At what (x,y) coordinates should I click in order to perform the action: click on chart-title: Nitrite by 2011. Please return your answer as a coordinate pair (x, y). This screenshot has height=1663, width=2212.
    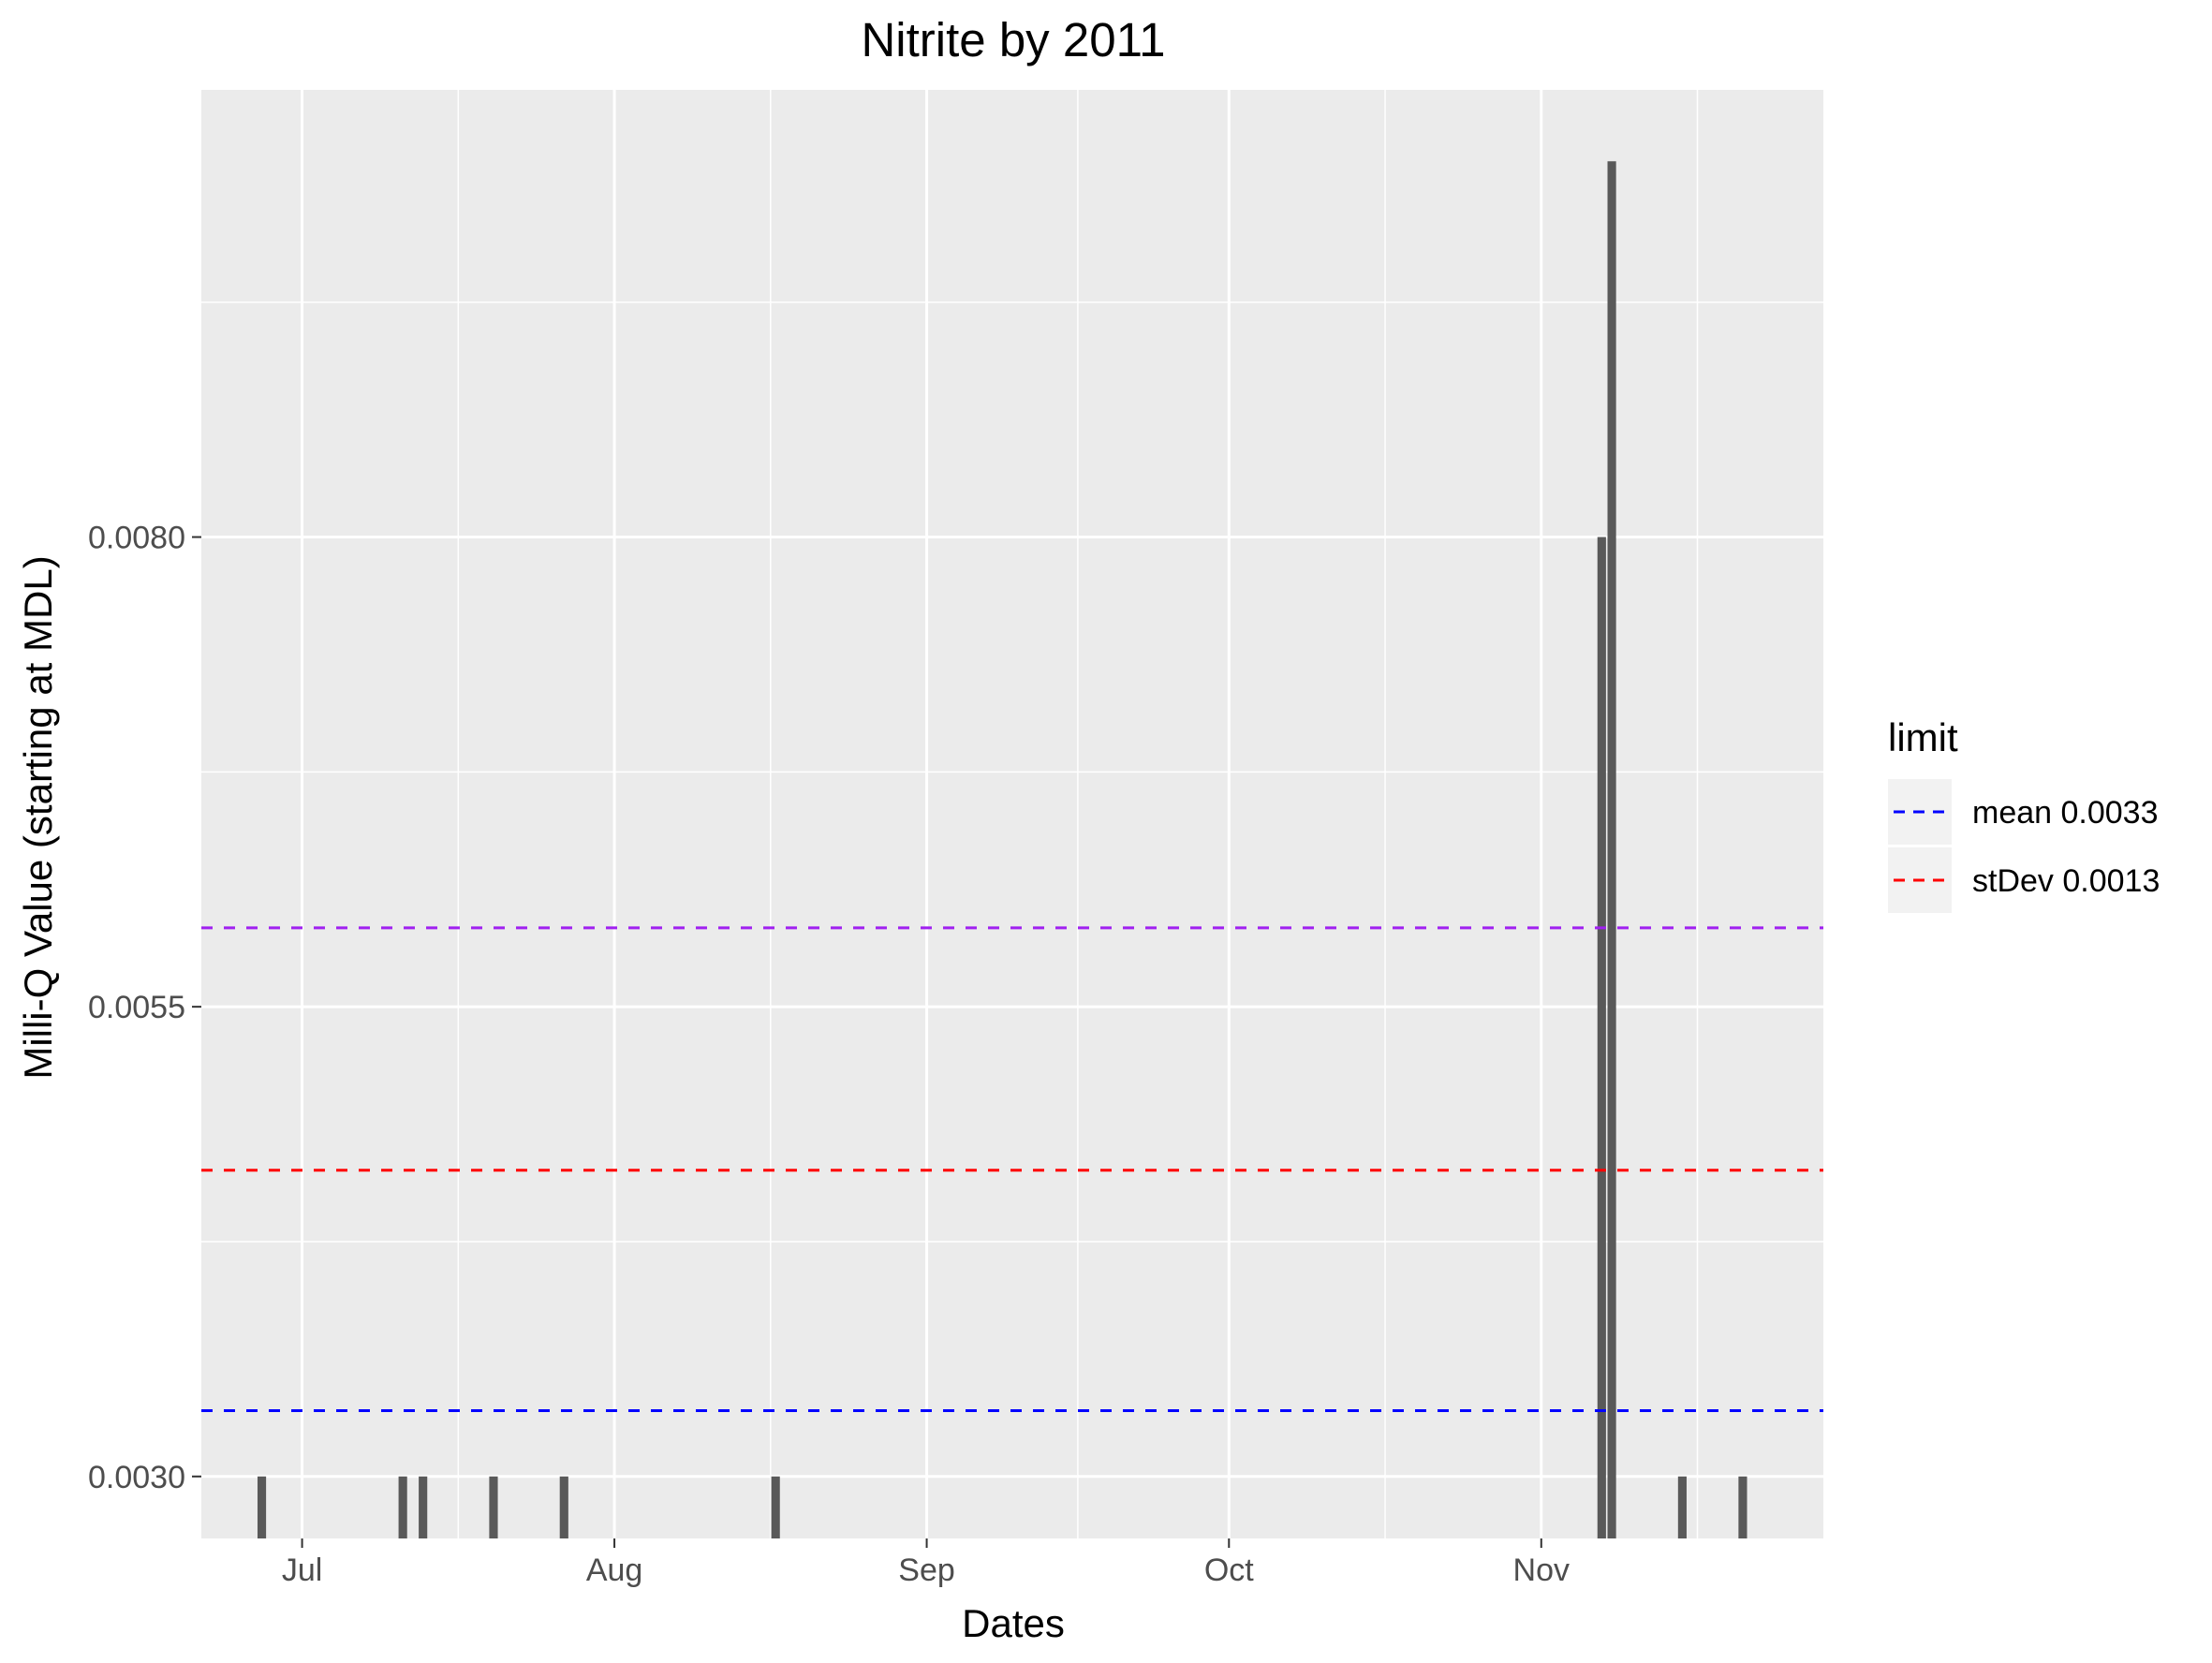
    Looking at the image, I should click on (1013, 39).